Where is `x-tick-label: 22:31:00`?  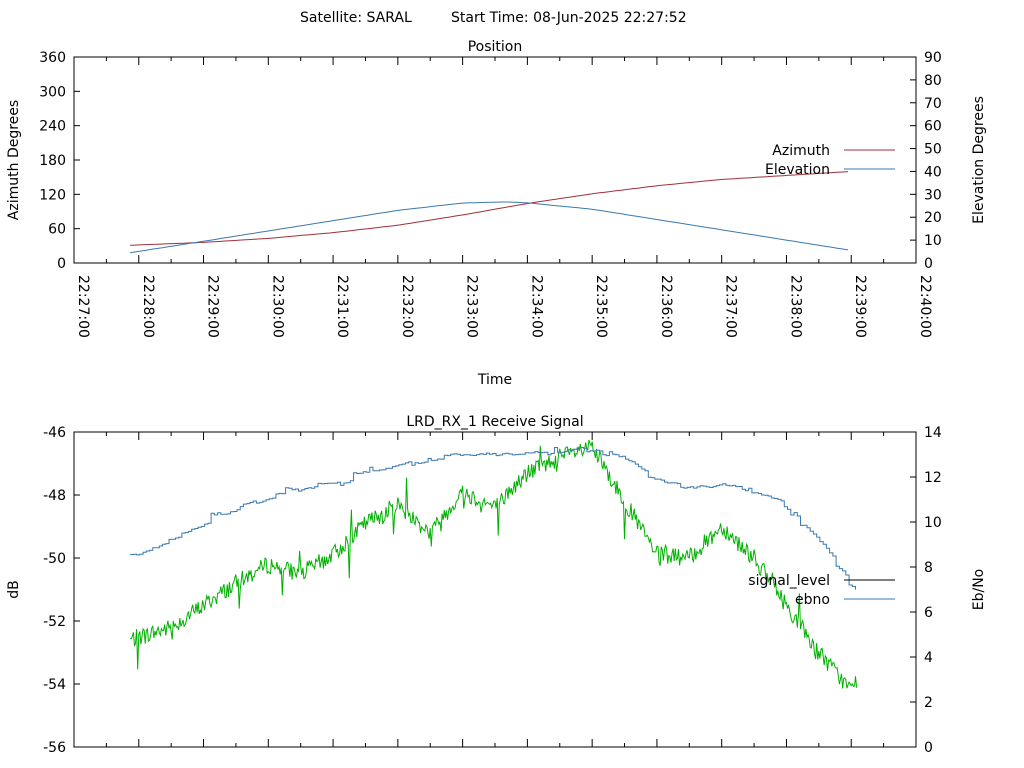 x-tick-label: 22:31:00 is located at coordinates (342, 306).